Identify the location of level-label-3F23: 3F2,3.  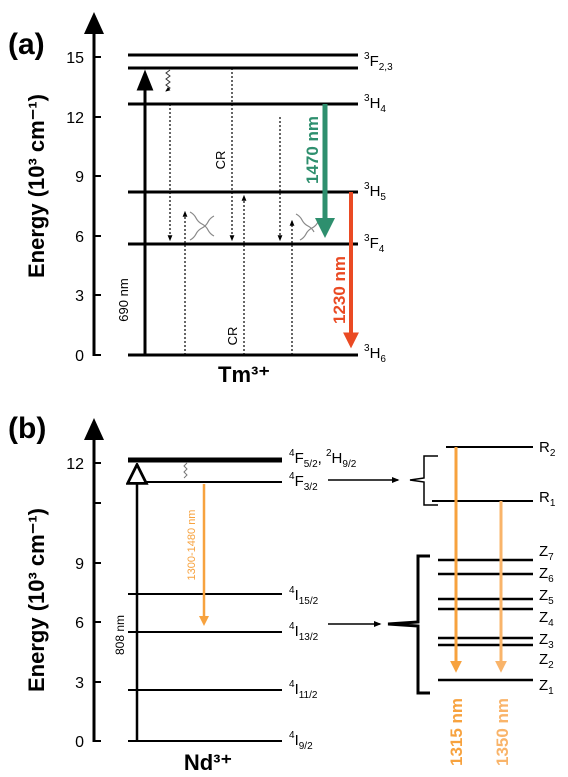
(378, 62).